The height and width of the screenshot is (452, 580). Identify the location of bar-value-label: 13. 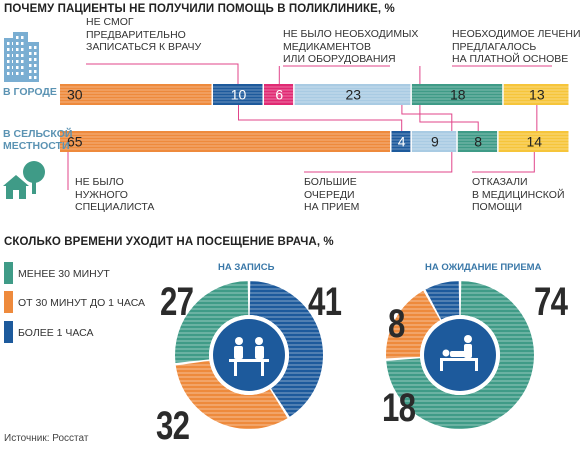
(537, 95).